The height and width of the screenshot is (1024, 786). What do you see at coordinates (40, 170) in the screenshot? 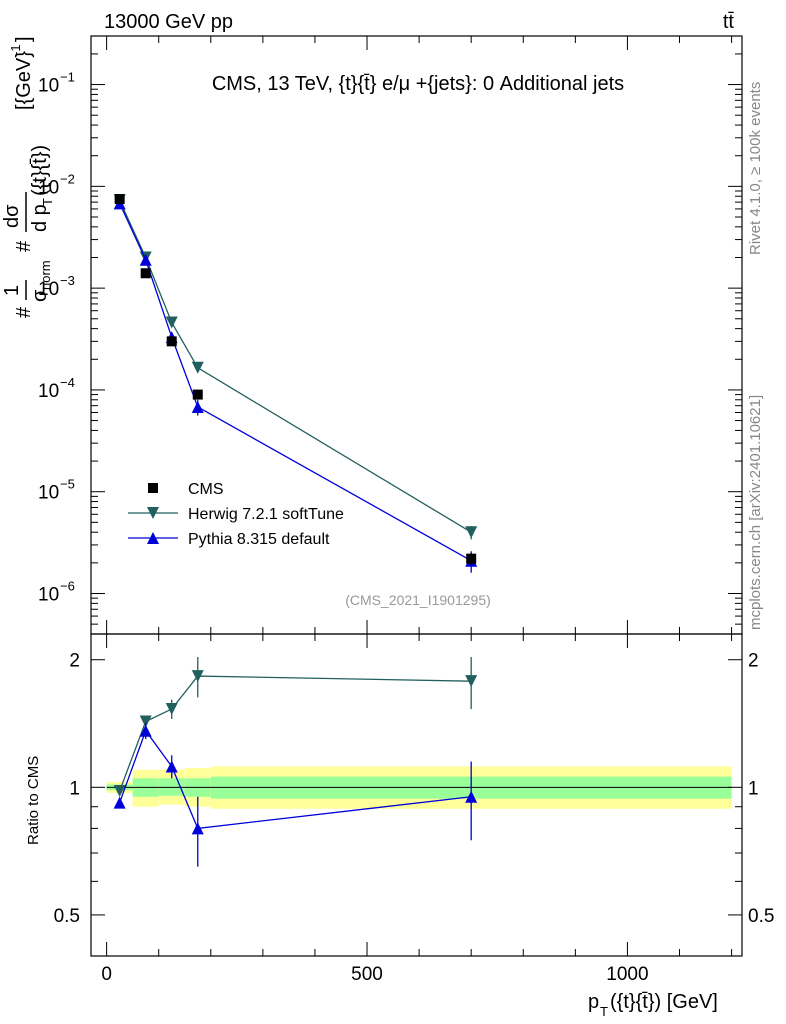
I see `ylabel-arg: ({t}{t̄})` at bounding box center [40, 170].